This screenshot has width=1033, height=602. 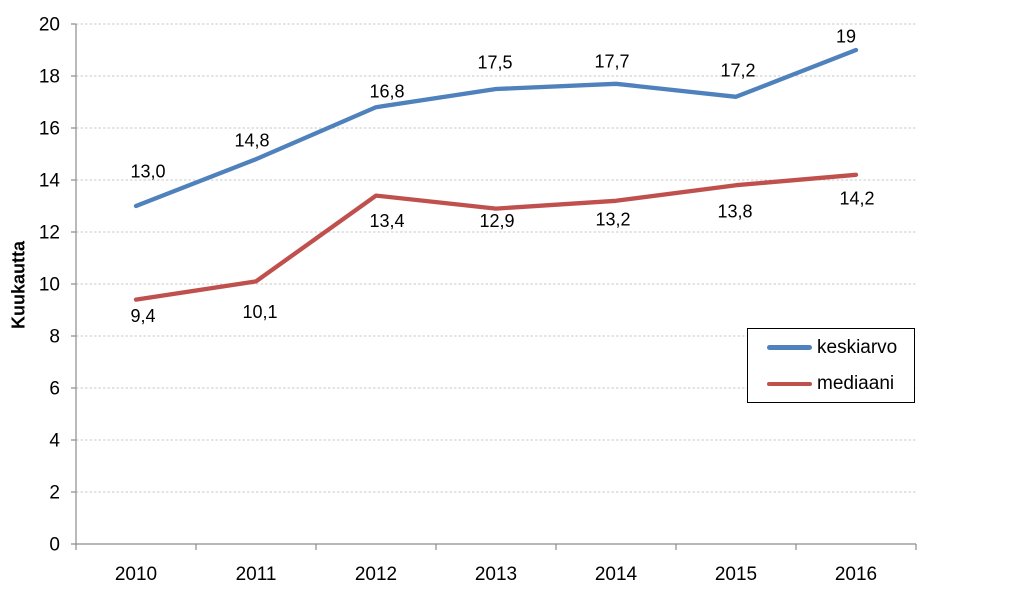 What do you see at coordinates (54, 545) in the screenshot?
I see `y-tick-label: 0` at bounding box center [54, 545].